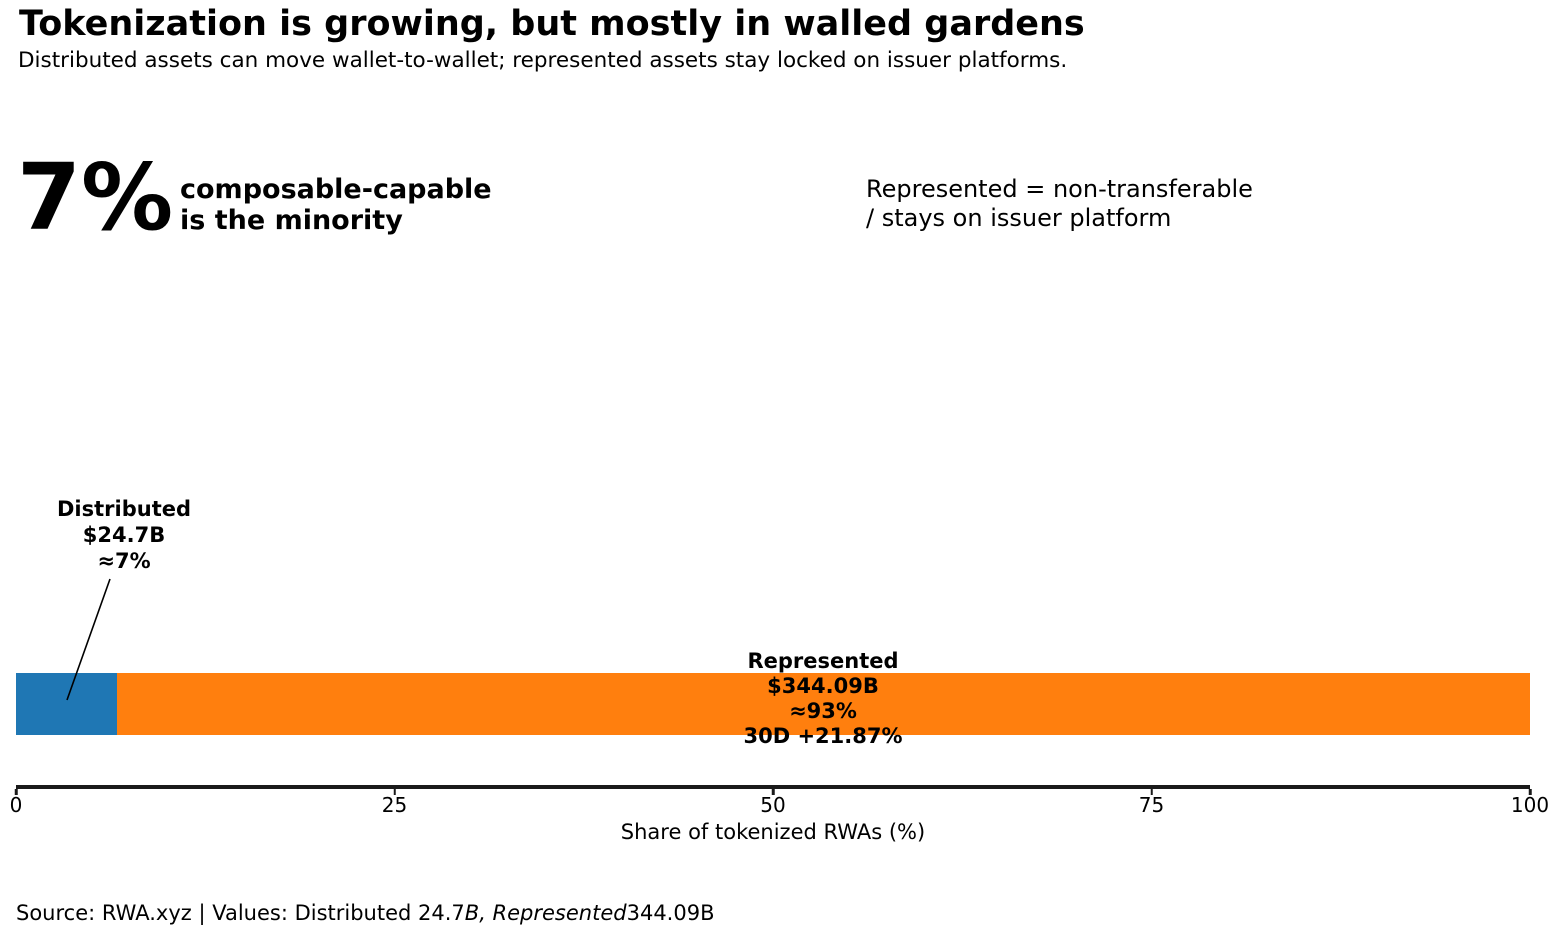  I want to click on represented-annotation: Represented $344.09B ≈93% 30D +21.87%, so click(822, 699).